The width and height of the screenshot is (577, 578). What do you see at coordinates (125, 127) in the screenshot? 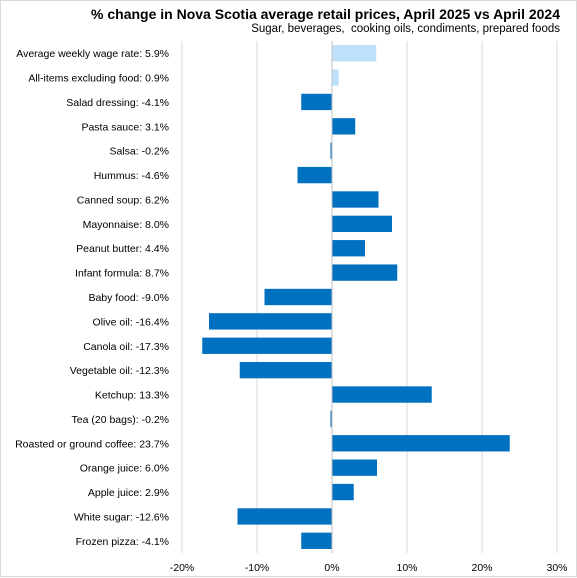
I see `category-label: Pasta sauce: 3.1%` at bounding box center [125, 127].